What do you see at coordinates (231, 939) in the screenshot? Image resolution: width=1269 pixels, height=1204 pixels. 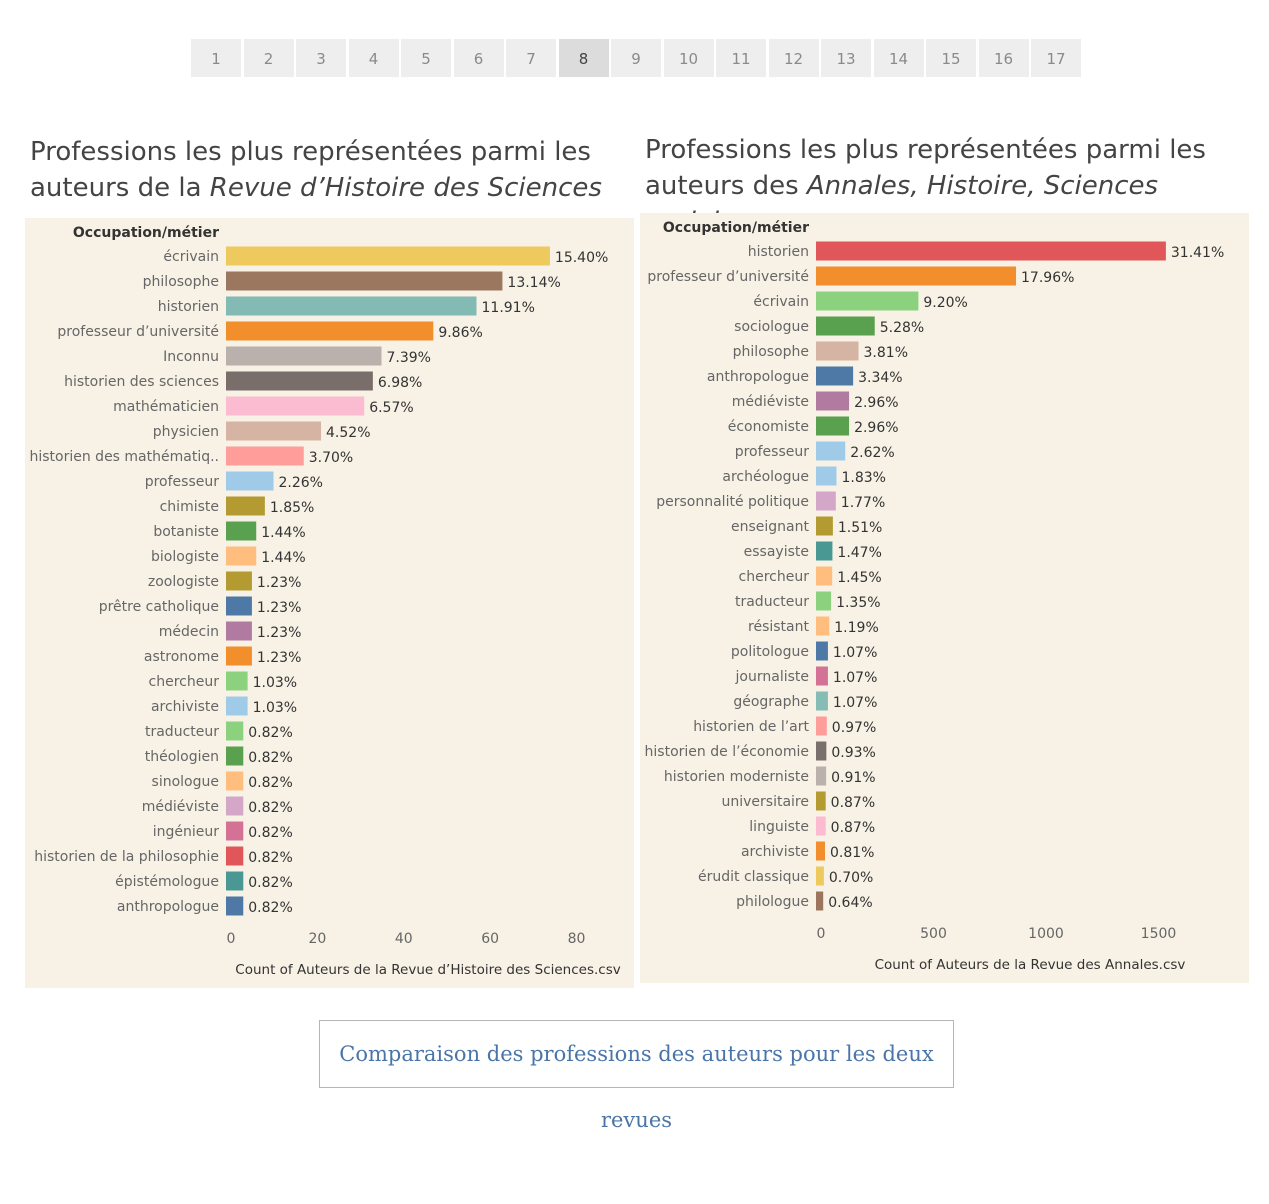 I see `x-tick-label: 0` at bounding box center [231, 939].